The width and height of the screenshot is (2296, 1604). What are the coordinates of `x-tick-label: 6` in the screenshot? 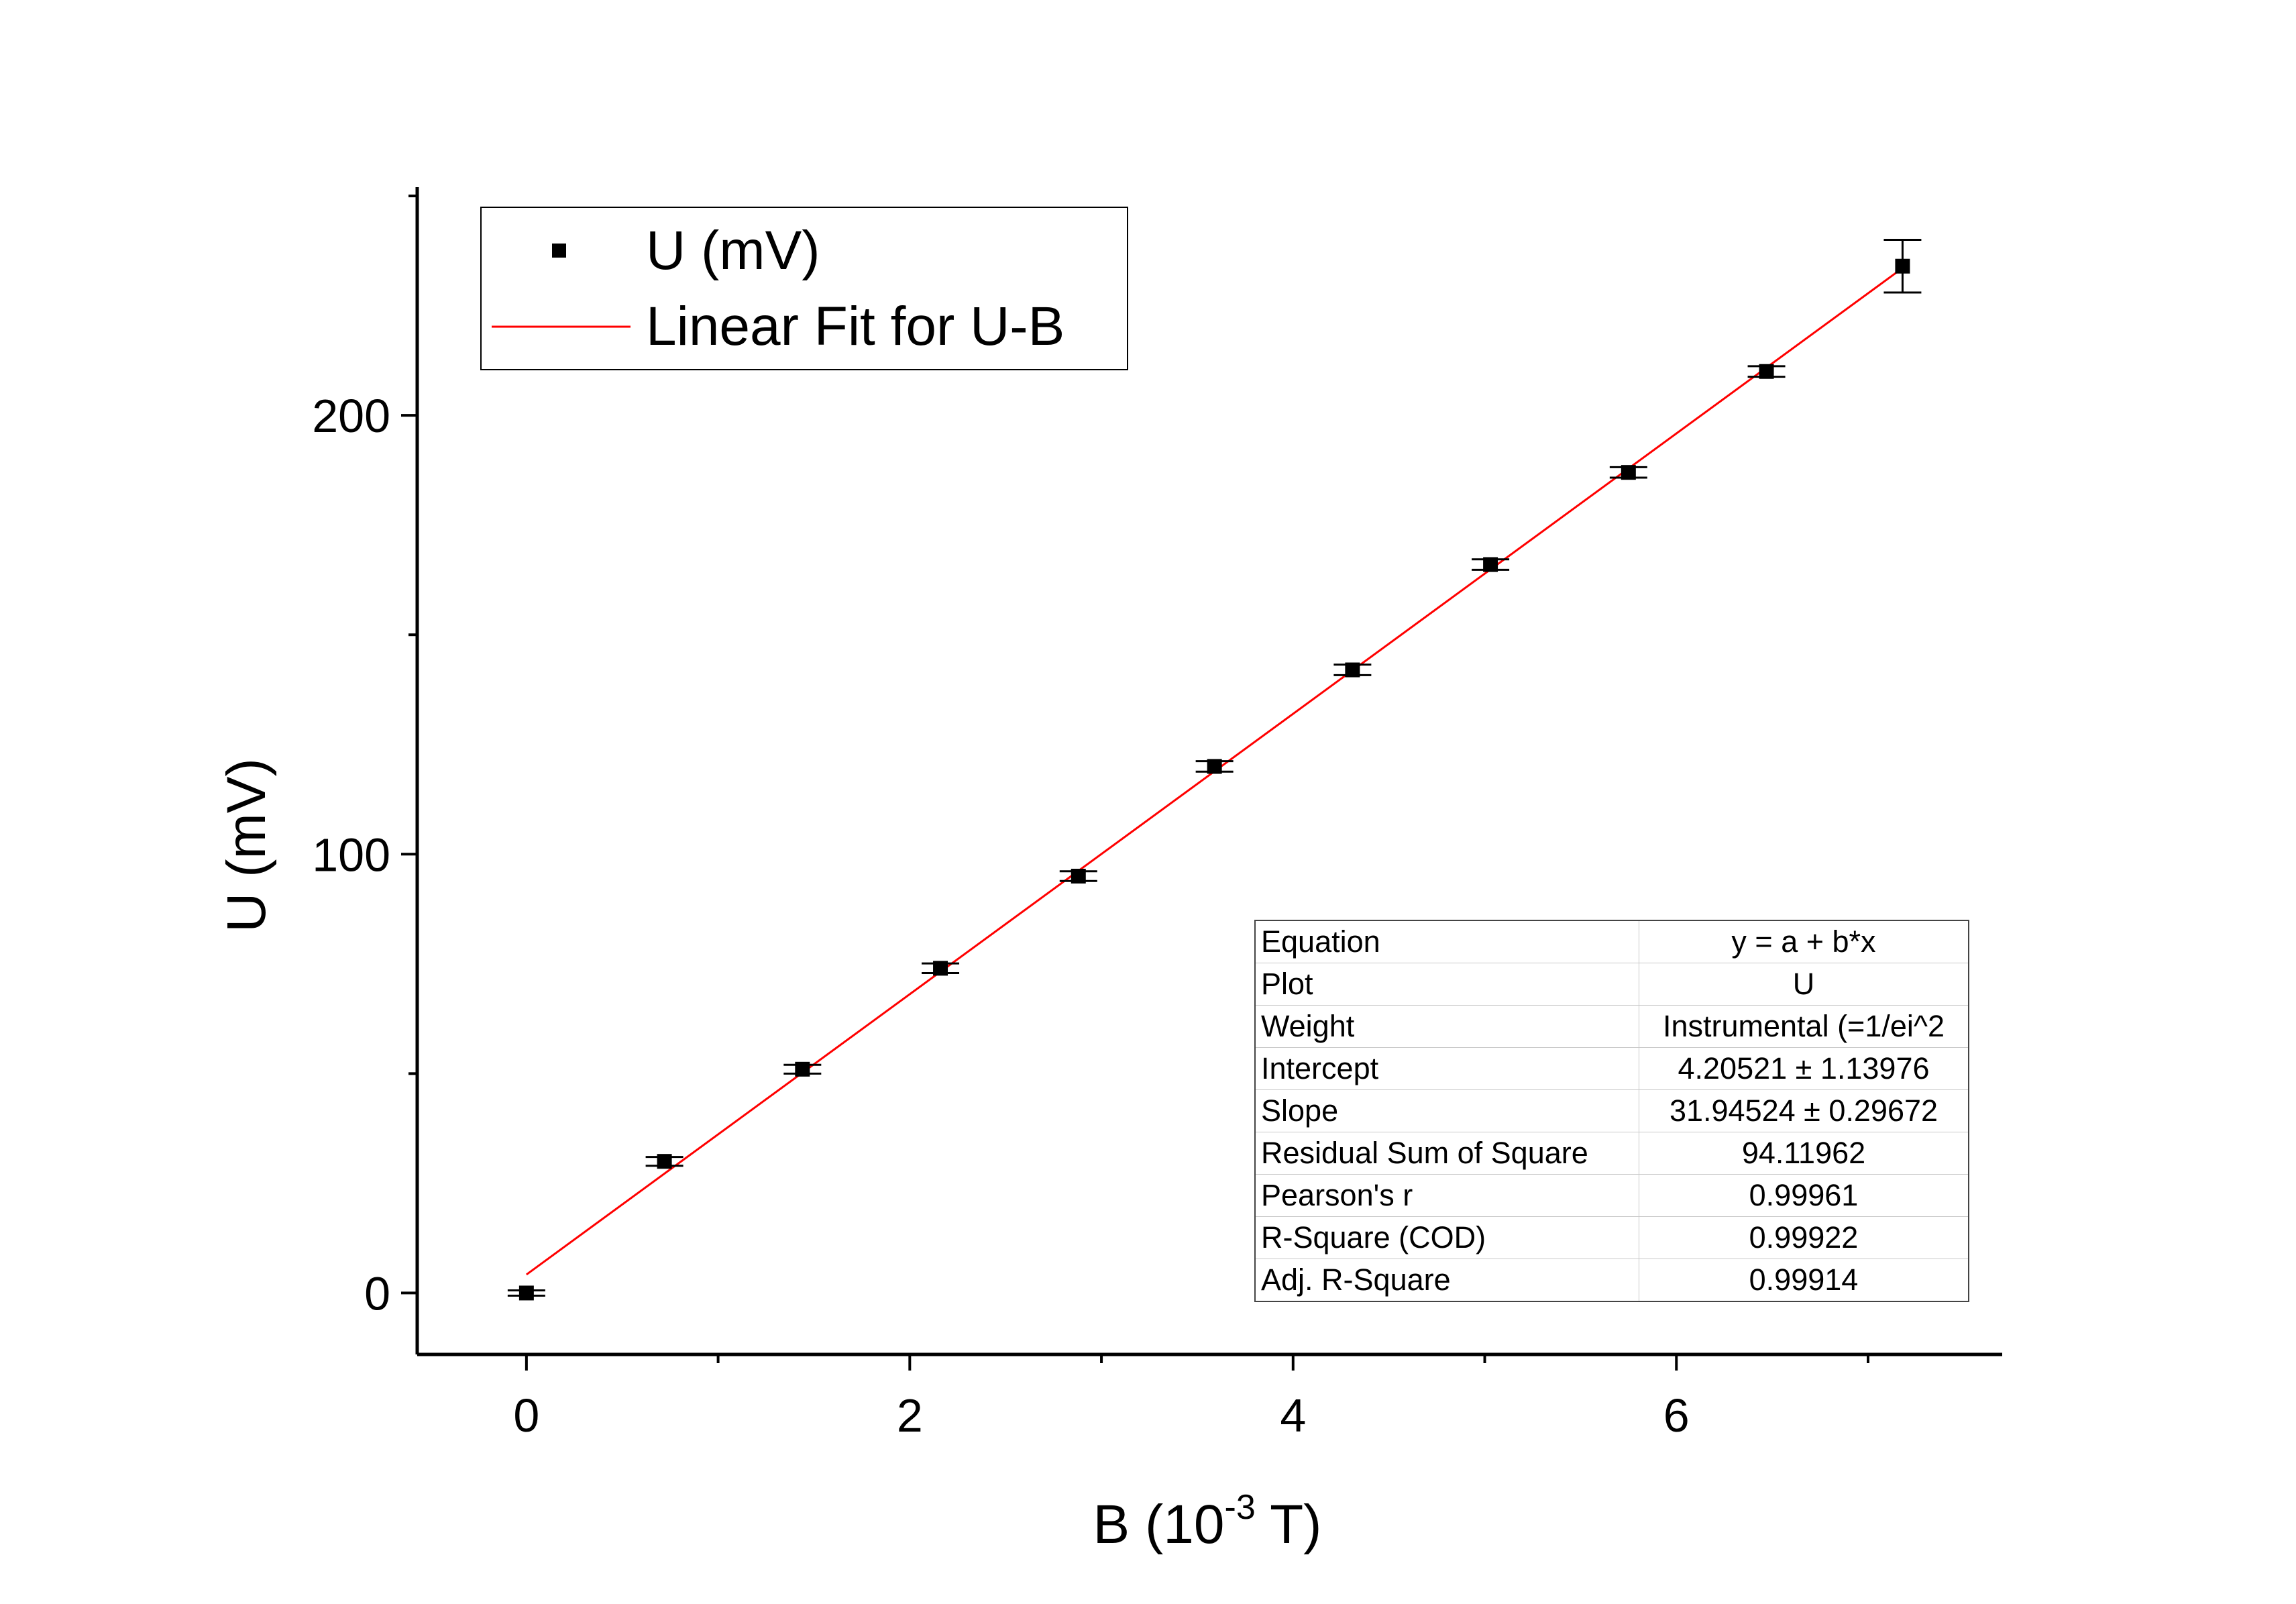 It's located at (1676, 1415).